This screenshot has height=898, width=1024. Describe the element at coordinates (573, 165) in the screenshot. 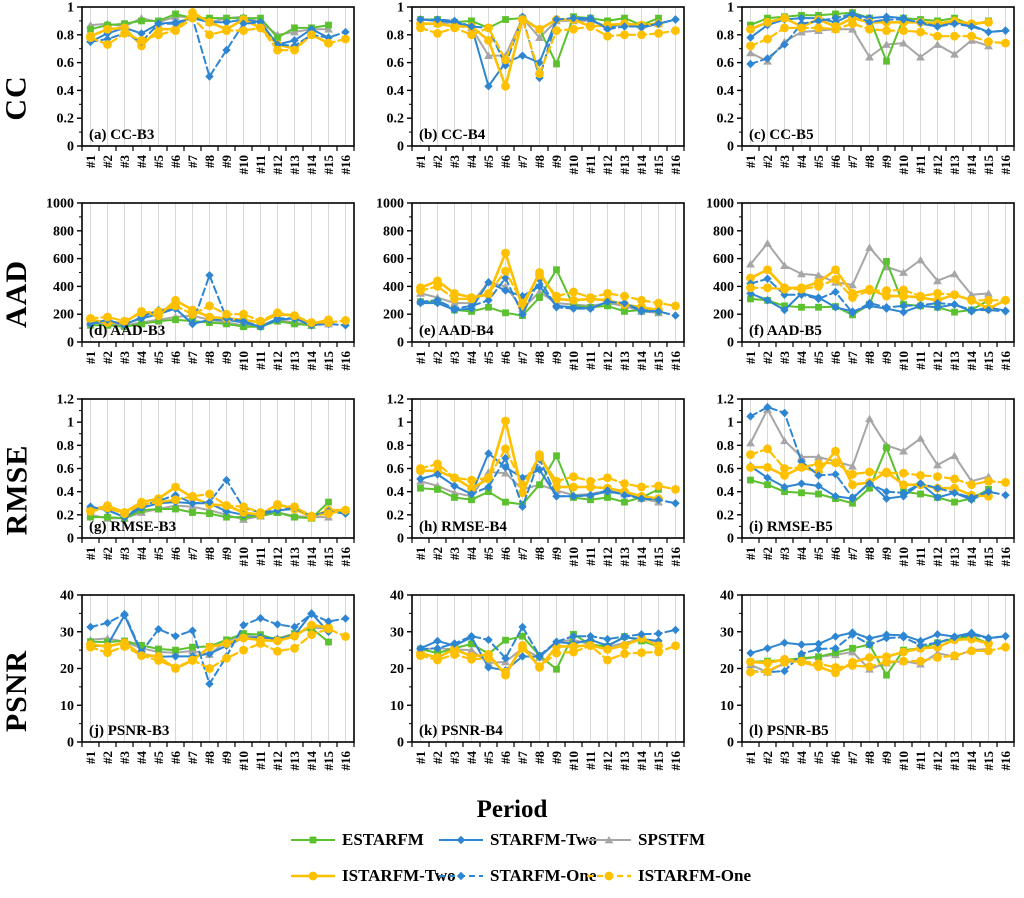

I see `svg-text: #10` at that location.